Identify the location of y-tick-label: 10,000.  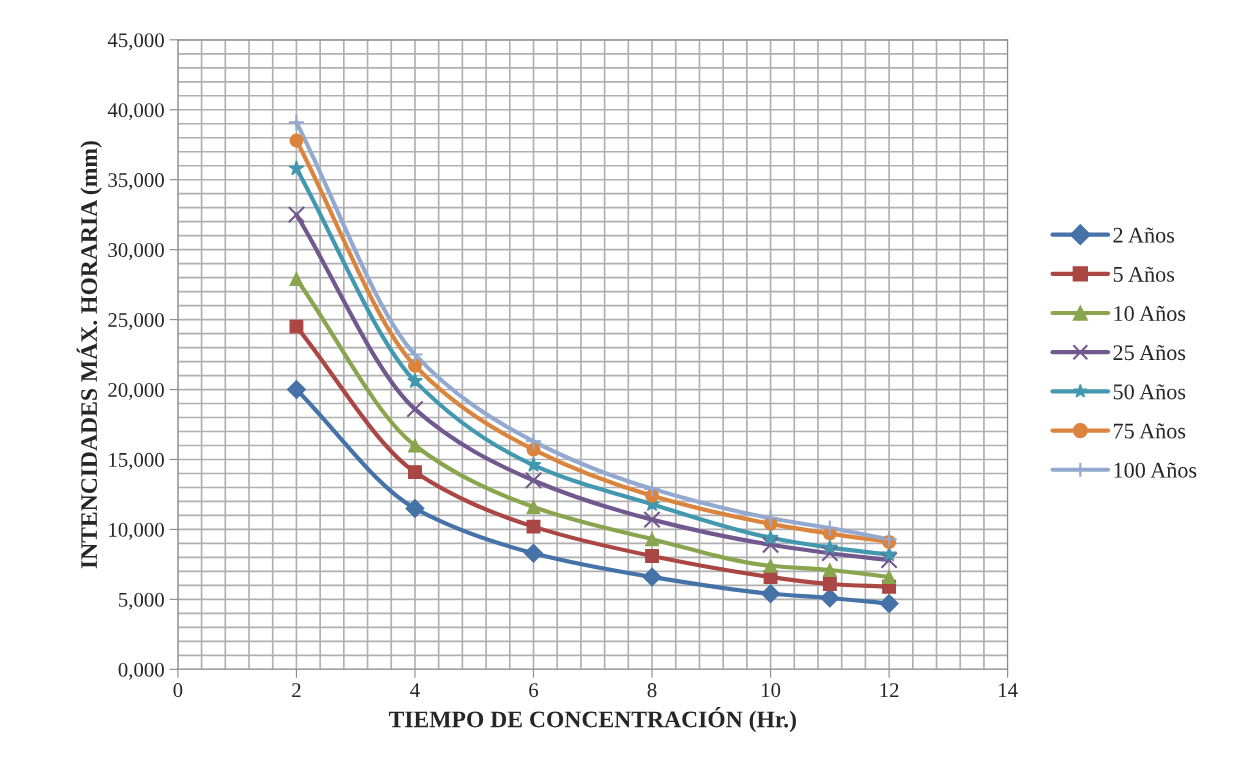
(136, 531).